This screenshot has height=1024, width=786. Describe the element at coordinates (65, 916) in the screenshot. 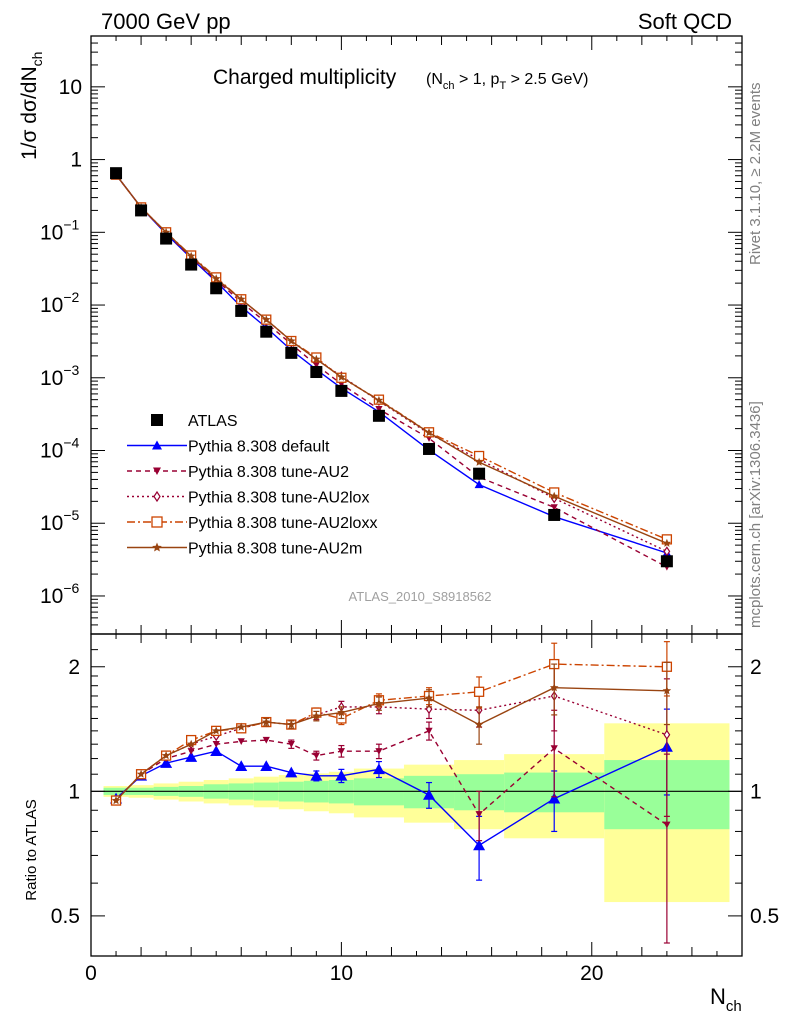

I see `ratio-y-tick-label-left: 0.5` at that location.